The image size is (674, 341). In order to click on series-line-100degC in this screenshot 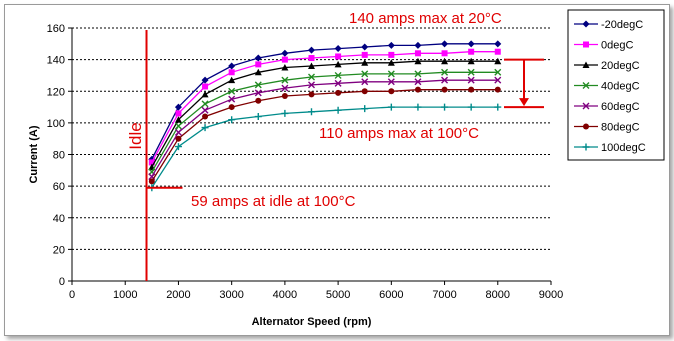, I will do `click(324, 147)`.